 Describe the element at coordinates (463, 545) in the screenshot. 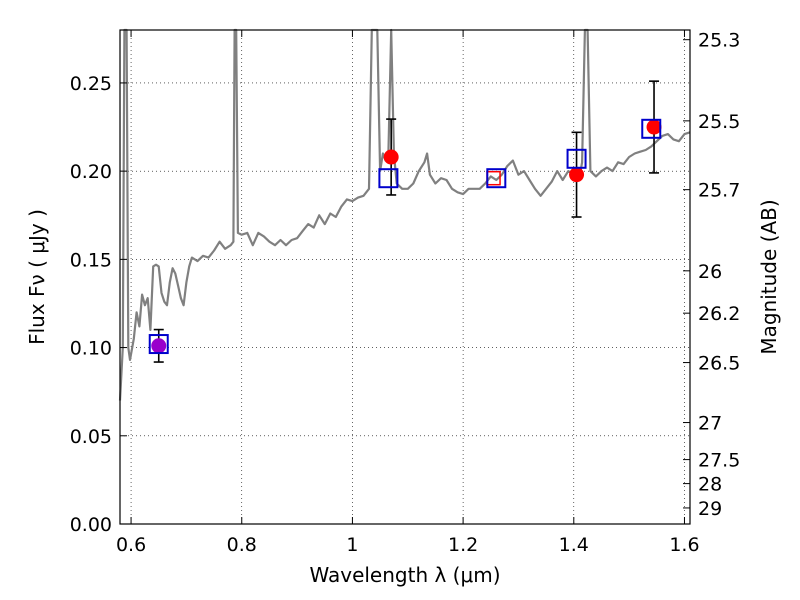

I see `x-tick-label: 1.2` at that location.